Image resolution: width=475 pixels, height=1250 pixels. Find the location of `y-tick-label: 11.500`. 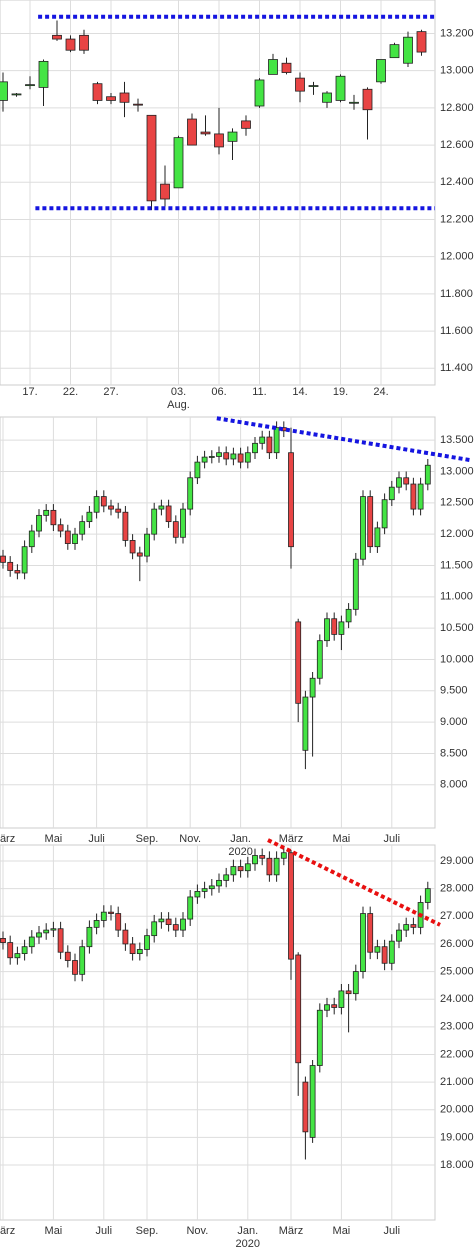

y-tick-label: 11.500 is located at coordinates (456, 565).